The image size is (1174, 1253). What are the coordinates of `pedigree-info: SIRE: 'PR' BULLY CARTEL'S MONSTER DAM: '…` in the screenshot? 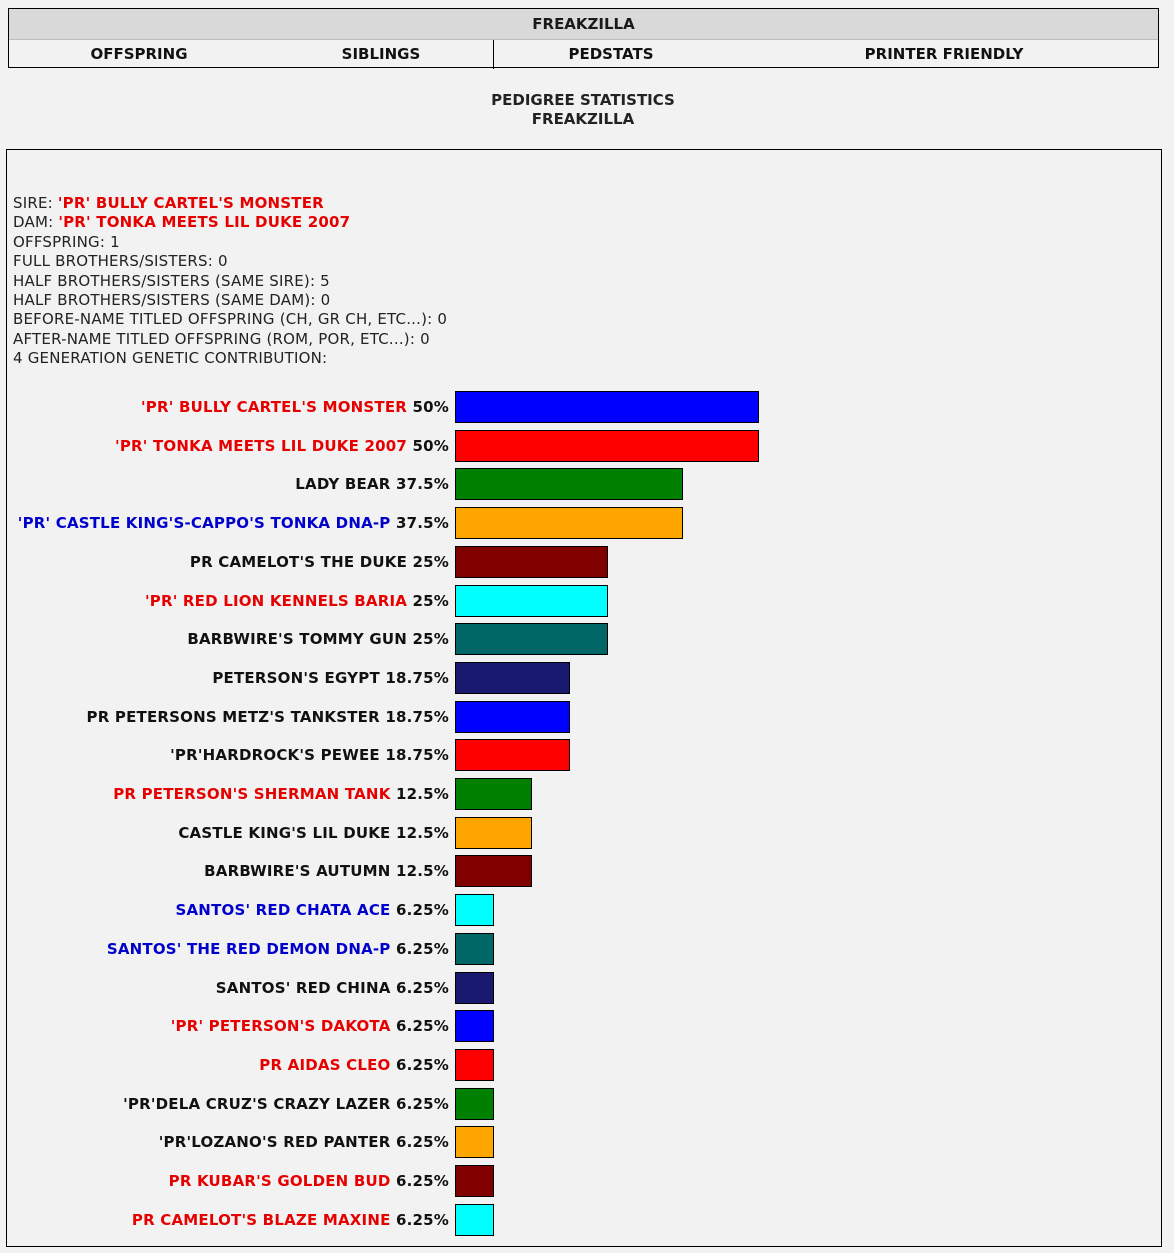 It's located at (230, 281).